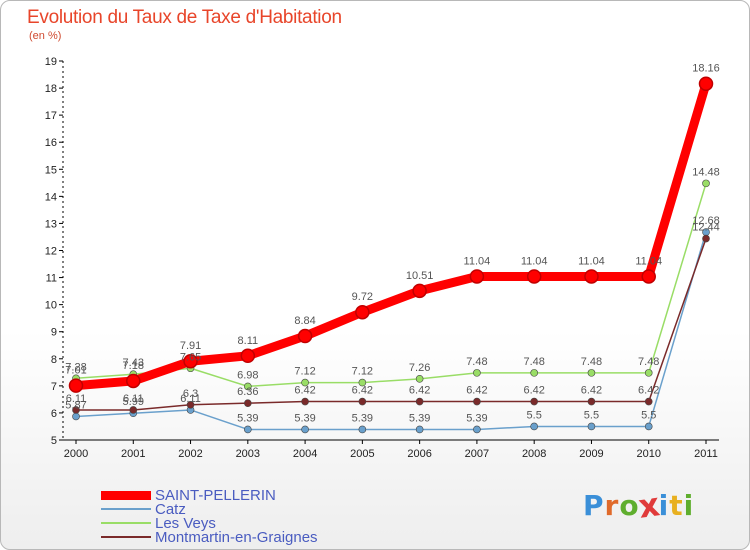 The height and width of the screenshot is (550, 750). What do you see at coordinates (534, 454) in the screenshot?
I see `x-tick-label: 2008` at bounding box center [534, 454].